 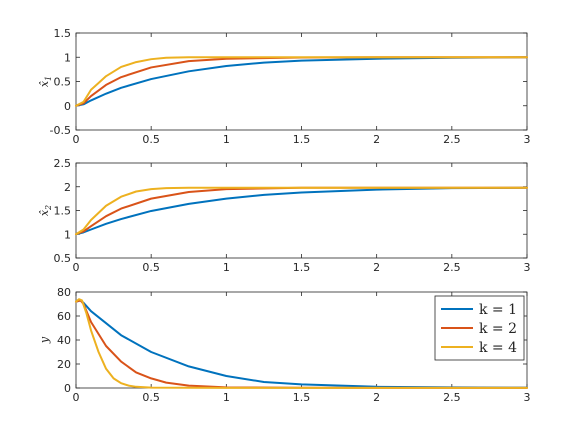 What do you see at coordinates (64, 316) in the screenshot?
I see `y-tick-label: 60` at bounding box center [64, 316].